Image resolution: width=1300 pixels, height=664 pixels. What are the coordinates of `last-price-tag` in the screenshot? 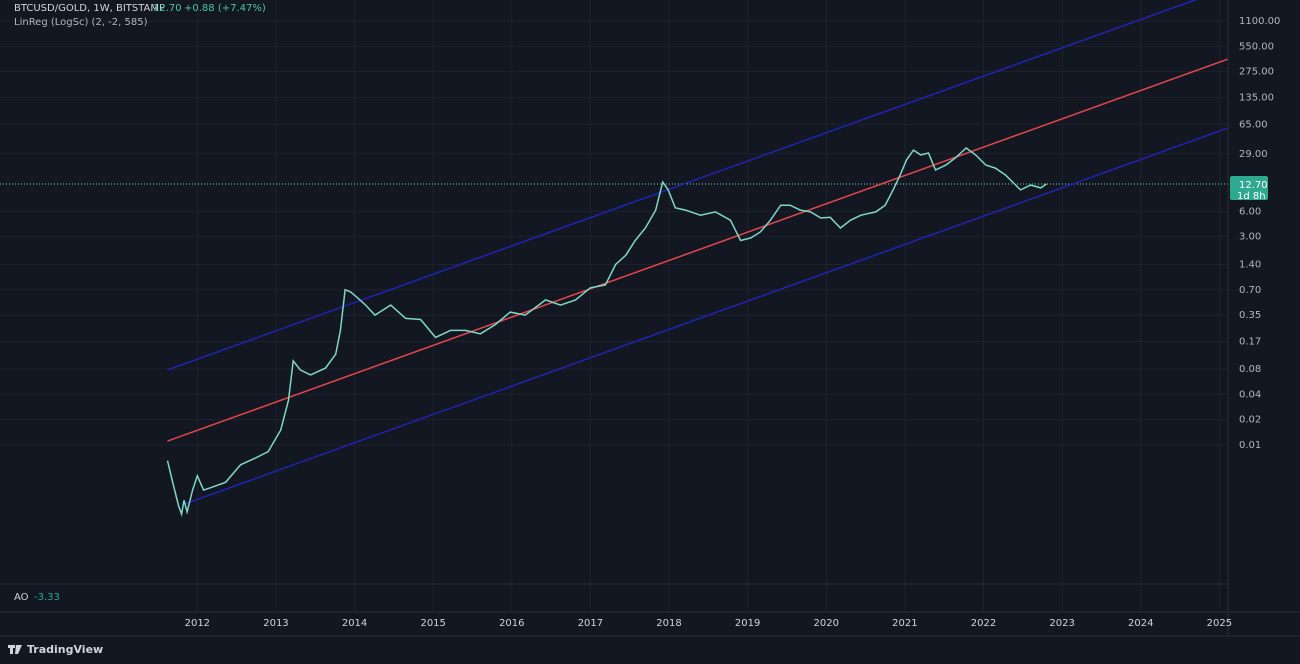 It's located at (1249, 187).